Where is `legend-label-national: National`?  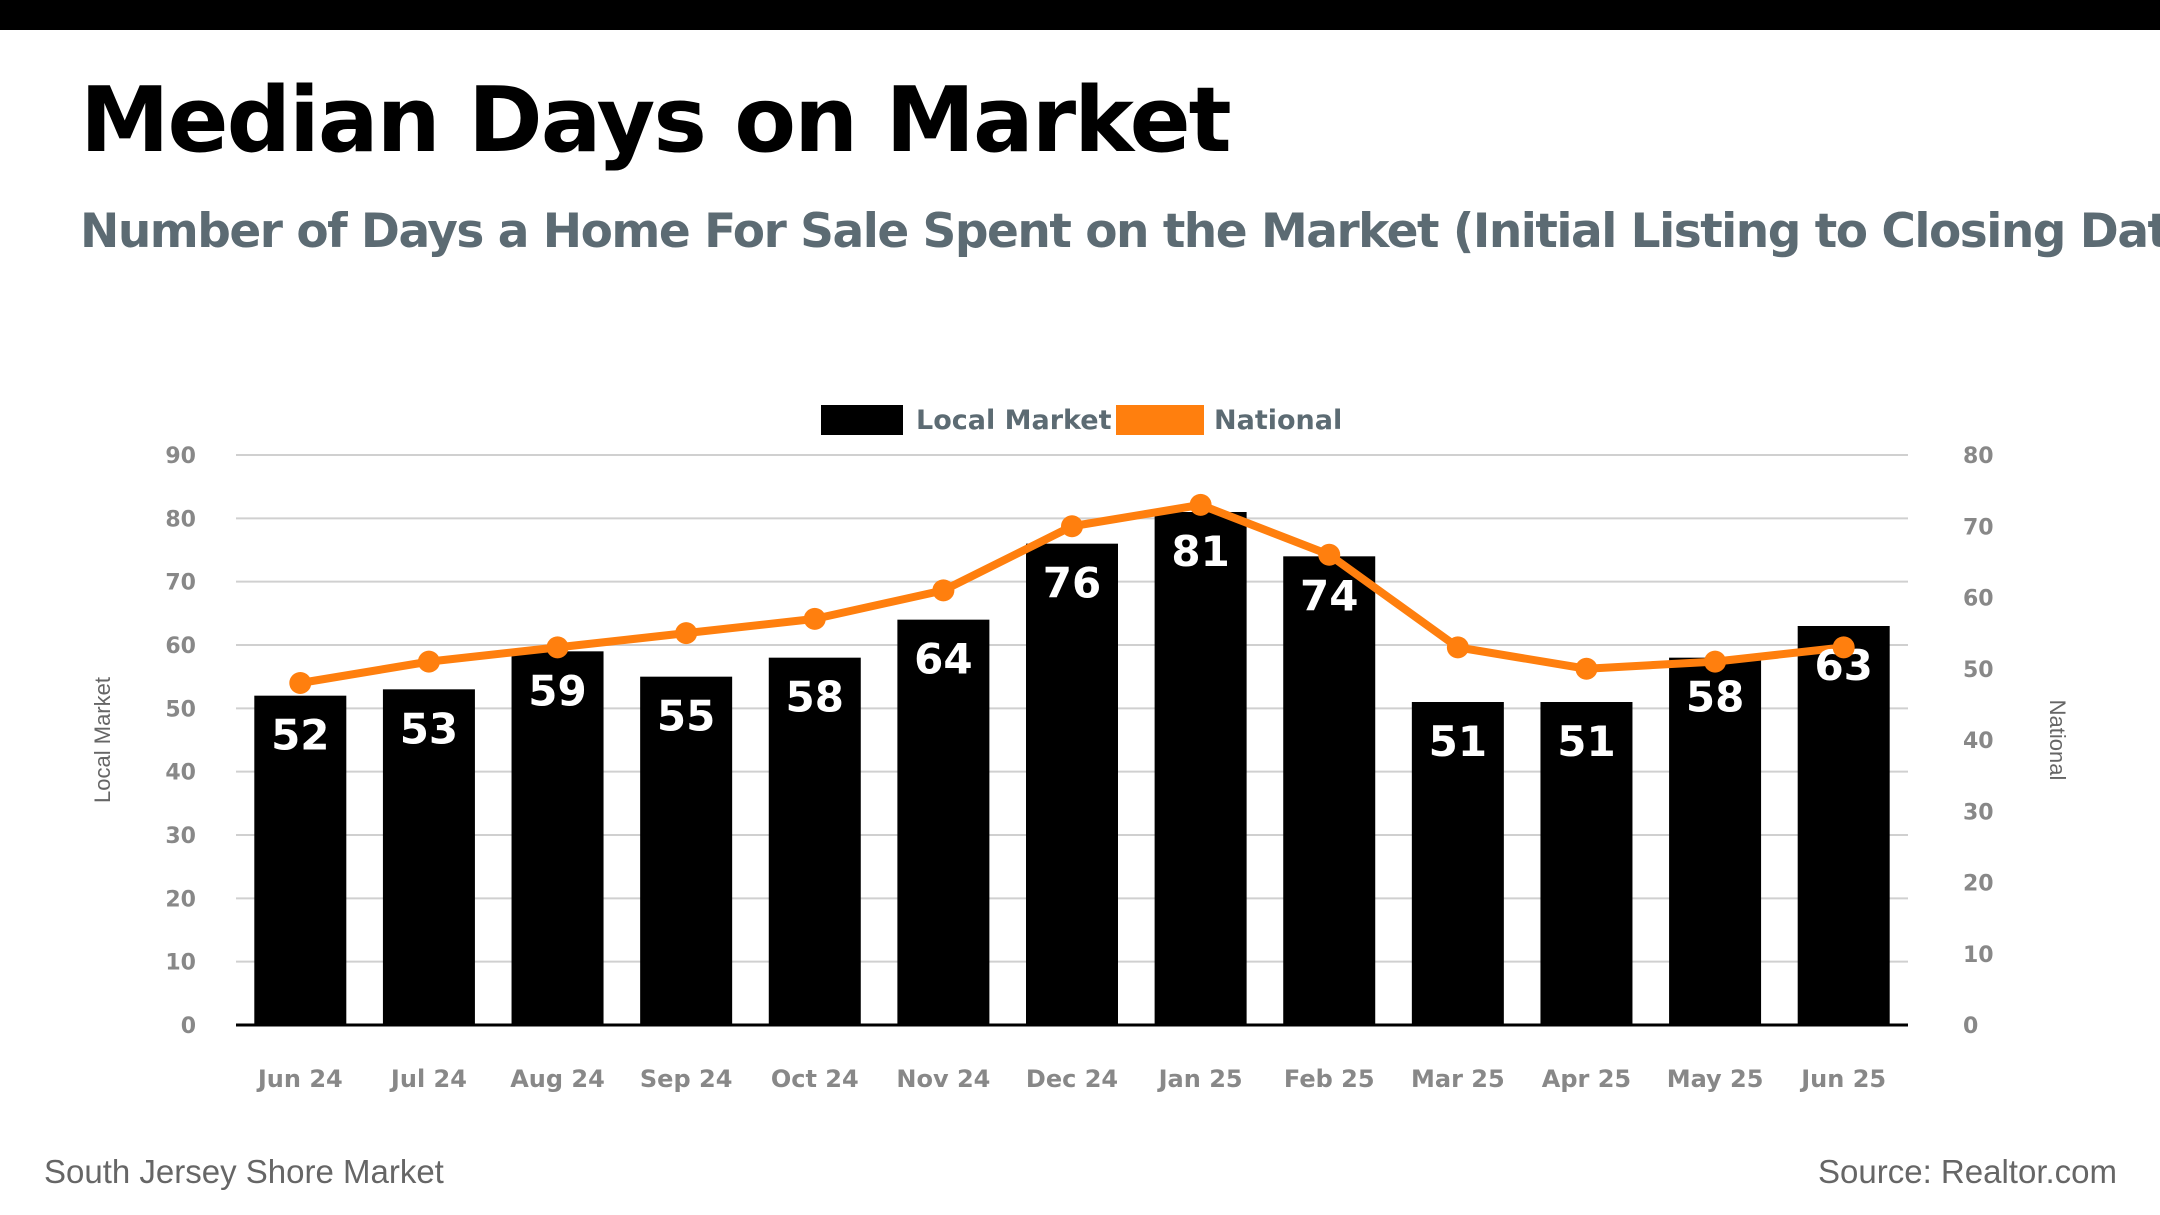 legend-label-national: National is located at coordinates (1278, 420).